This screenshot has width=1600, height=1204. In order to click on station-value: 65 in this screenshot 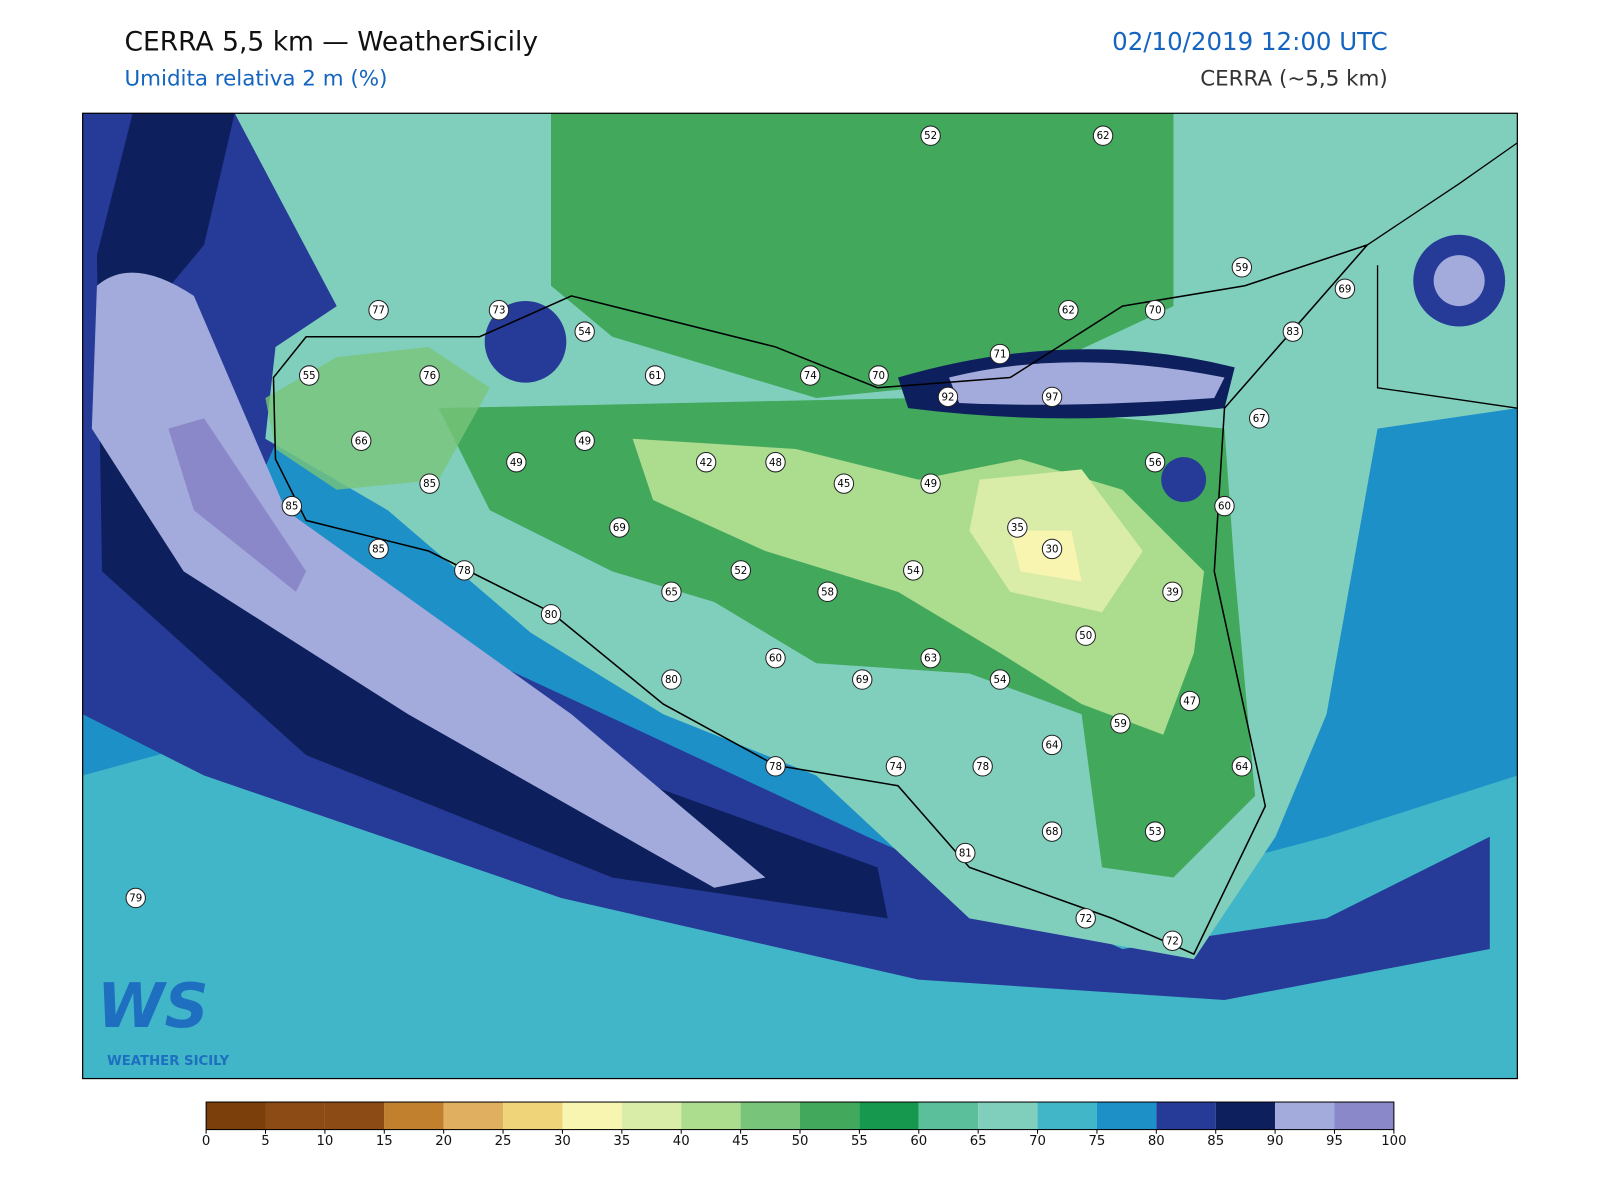, I will do `click(671, 592)`.